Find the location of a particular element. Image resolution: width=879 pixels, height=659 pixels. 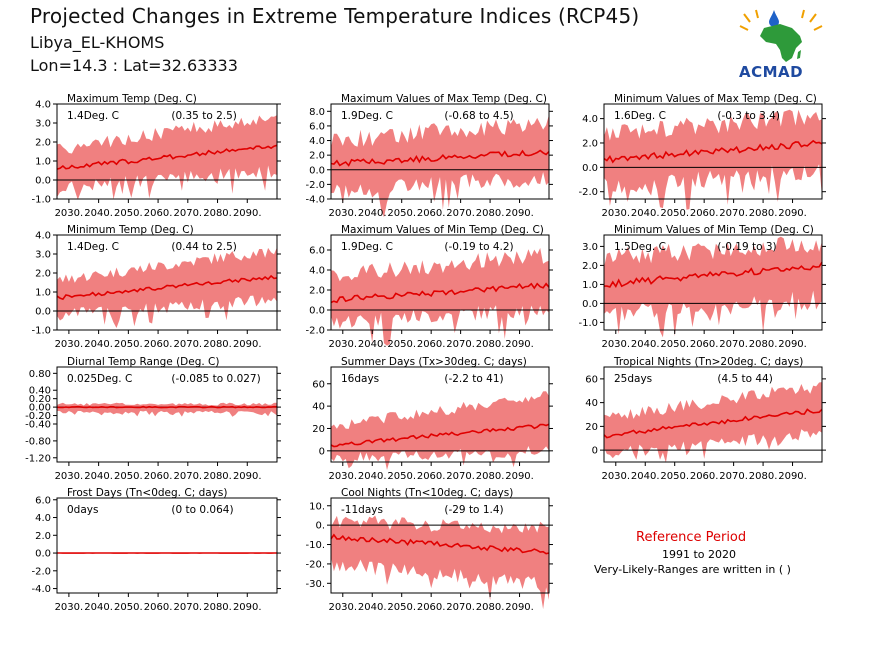

y-tick-label: -0.20 is located at coordinates (38, 416).